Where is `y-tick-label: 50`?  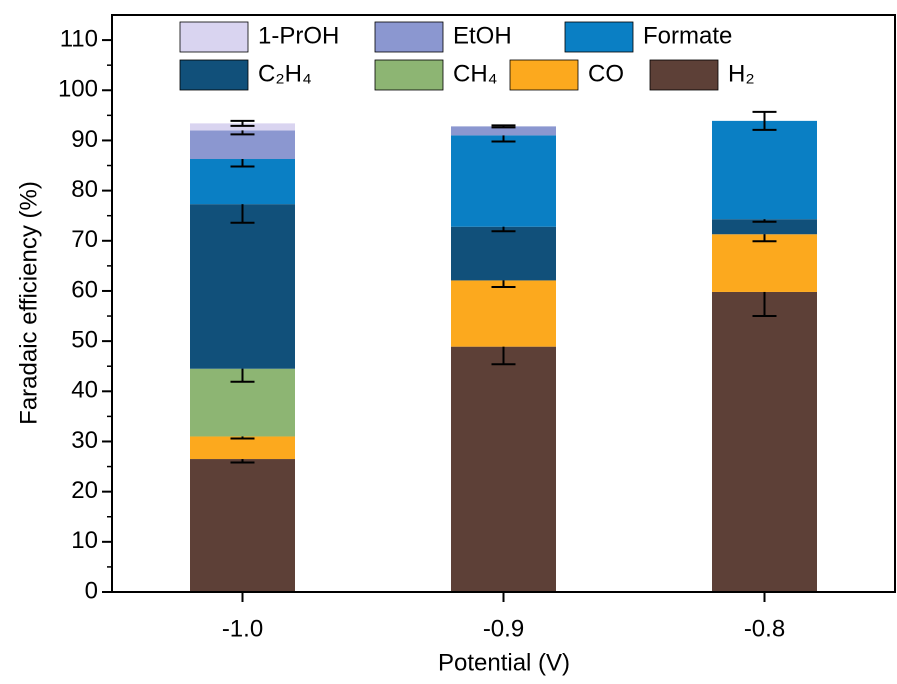
y-tick-label: 50 is located at coordinates (84, 339).